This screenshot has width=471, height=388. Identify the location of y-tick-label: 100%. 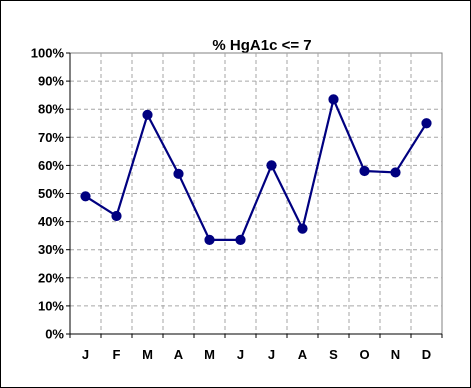
(48, 53).